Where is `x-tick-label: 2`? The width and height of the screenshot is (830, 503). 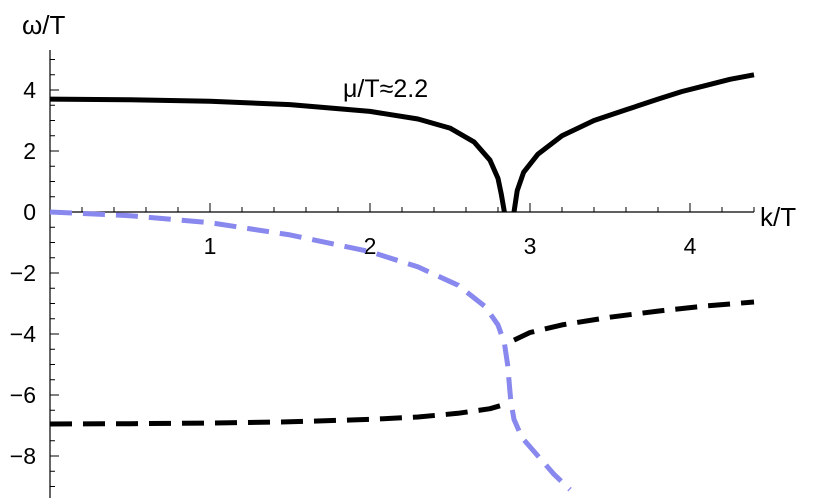
x-tick-label: 2 is located at coordinates (370, 246).